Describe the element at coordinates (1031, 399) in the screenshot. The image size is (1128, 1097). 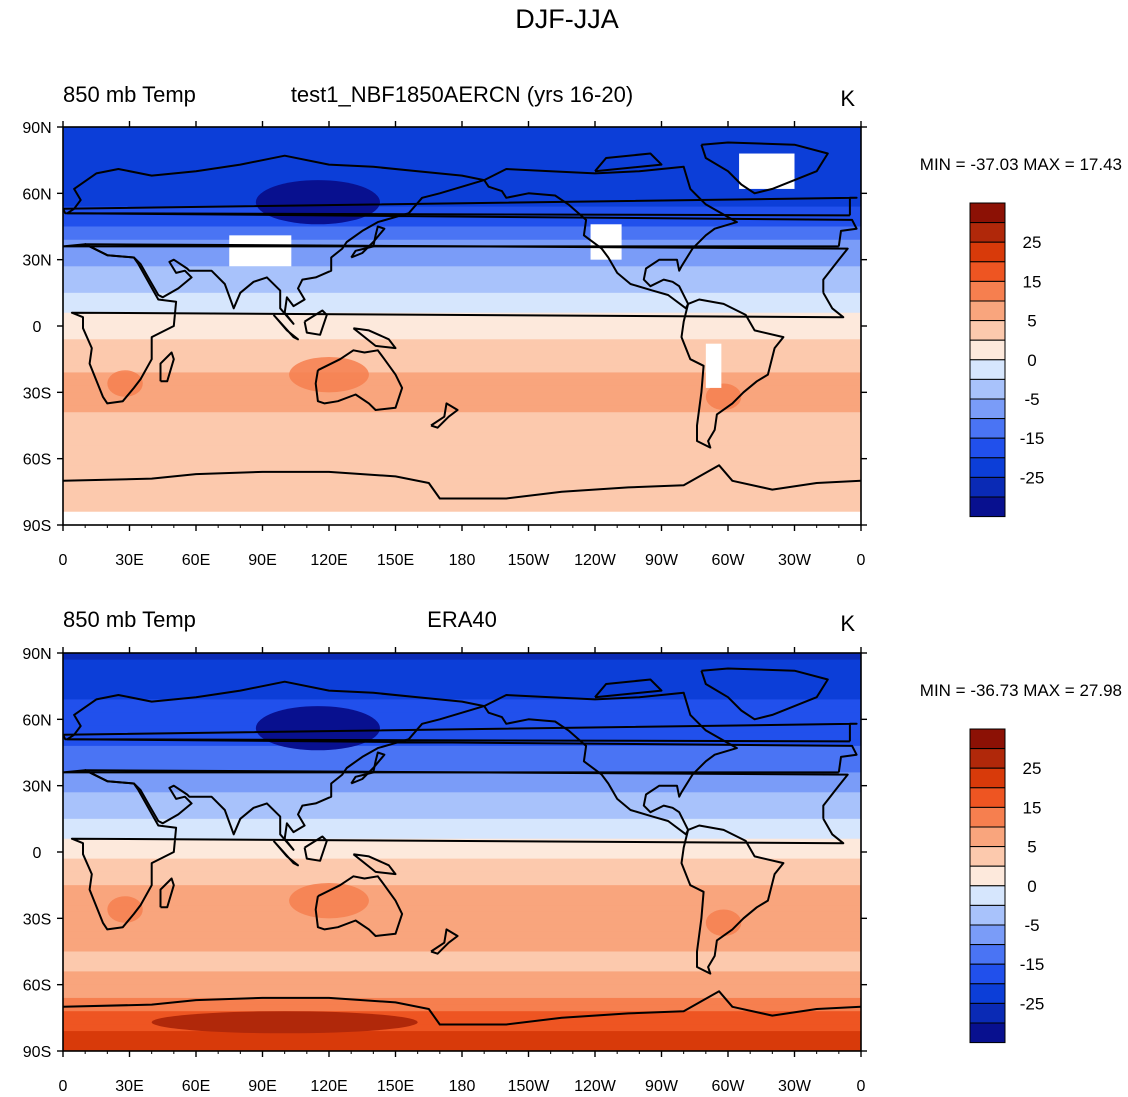
I see `colorbar-tick-label: -5` at that location.